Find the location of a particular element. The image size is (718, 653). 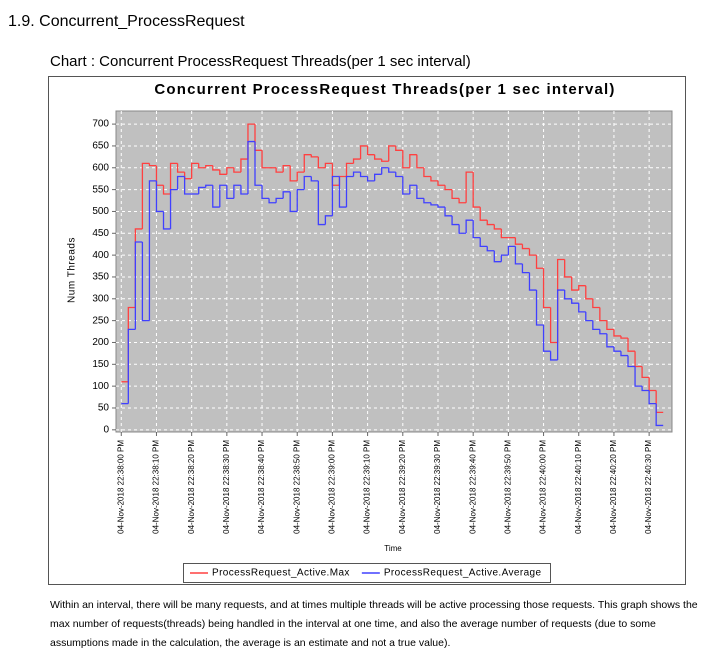

x-tick-label: 04-Nov-2018 22:39:50 PM is located at coordinates (507, 487).